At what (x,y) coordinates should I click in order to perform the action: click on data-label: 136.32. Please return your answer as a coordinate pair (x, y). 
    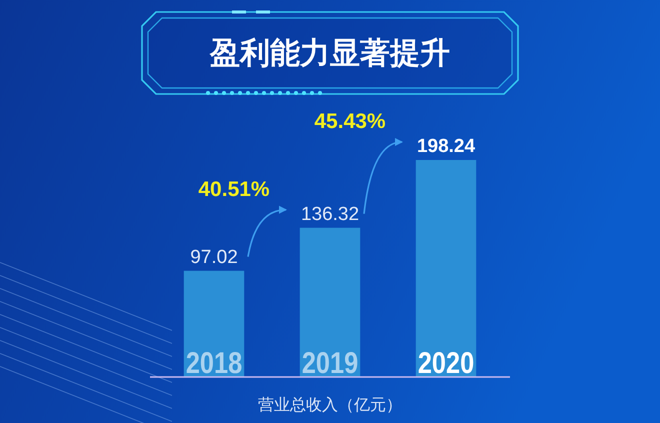
    Looking at the image, I should click on (330, 214).